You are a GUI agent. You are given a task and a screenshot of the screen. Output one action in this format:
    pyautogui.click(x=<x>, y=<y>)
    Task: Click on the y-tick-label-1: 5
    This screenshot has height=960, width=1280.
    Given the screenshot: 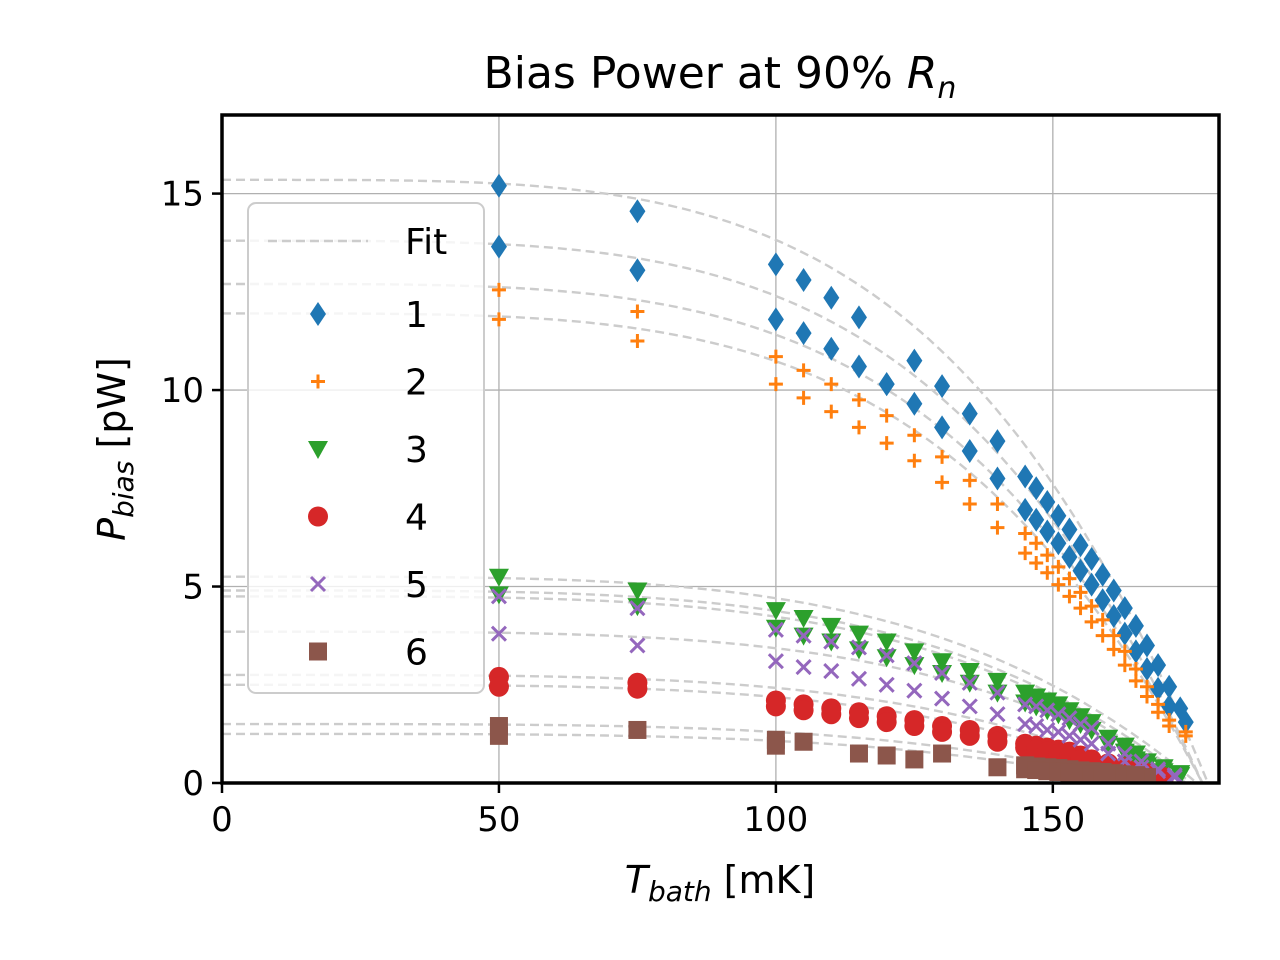 What is the action you would take?
    pyautogui.click(x=193, y=588)
    